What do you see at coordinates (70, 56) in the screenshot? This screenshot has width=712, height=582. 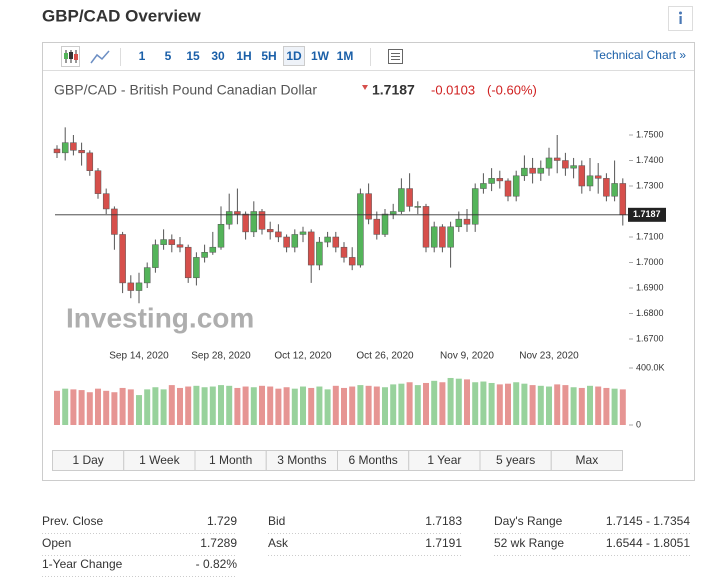 I see `candle-icon` at bounding box center [70, 56].